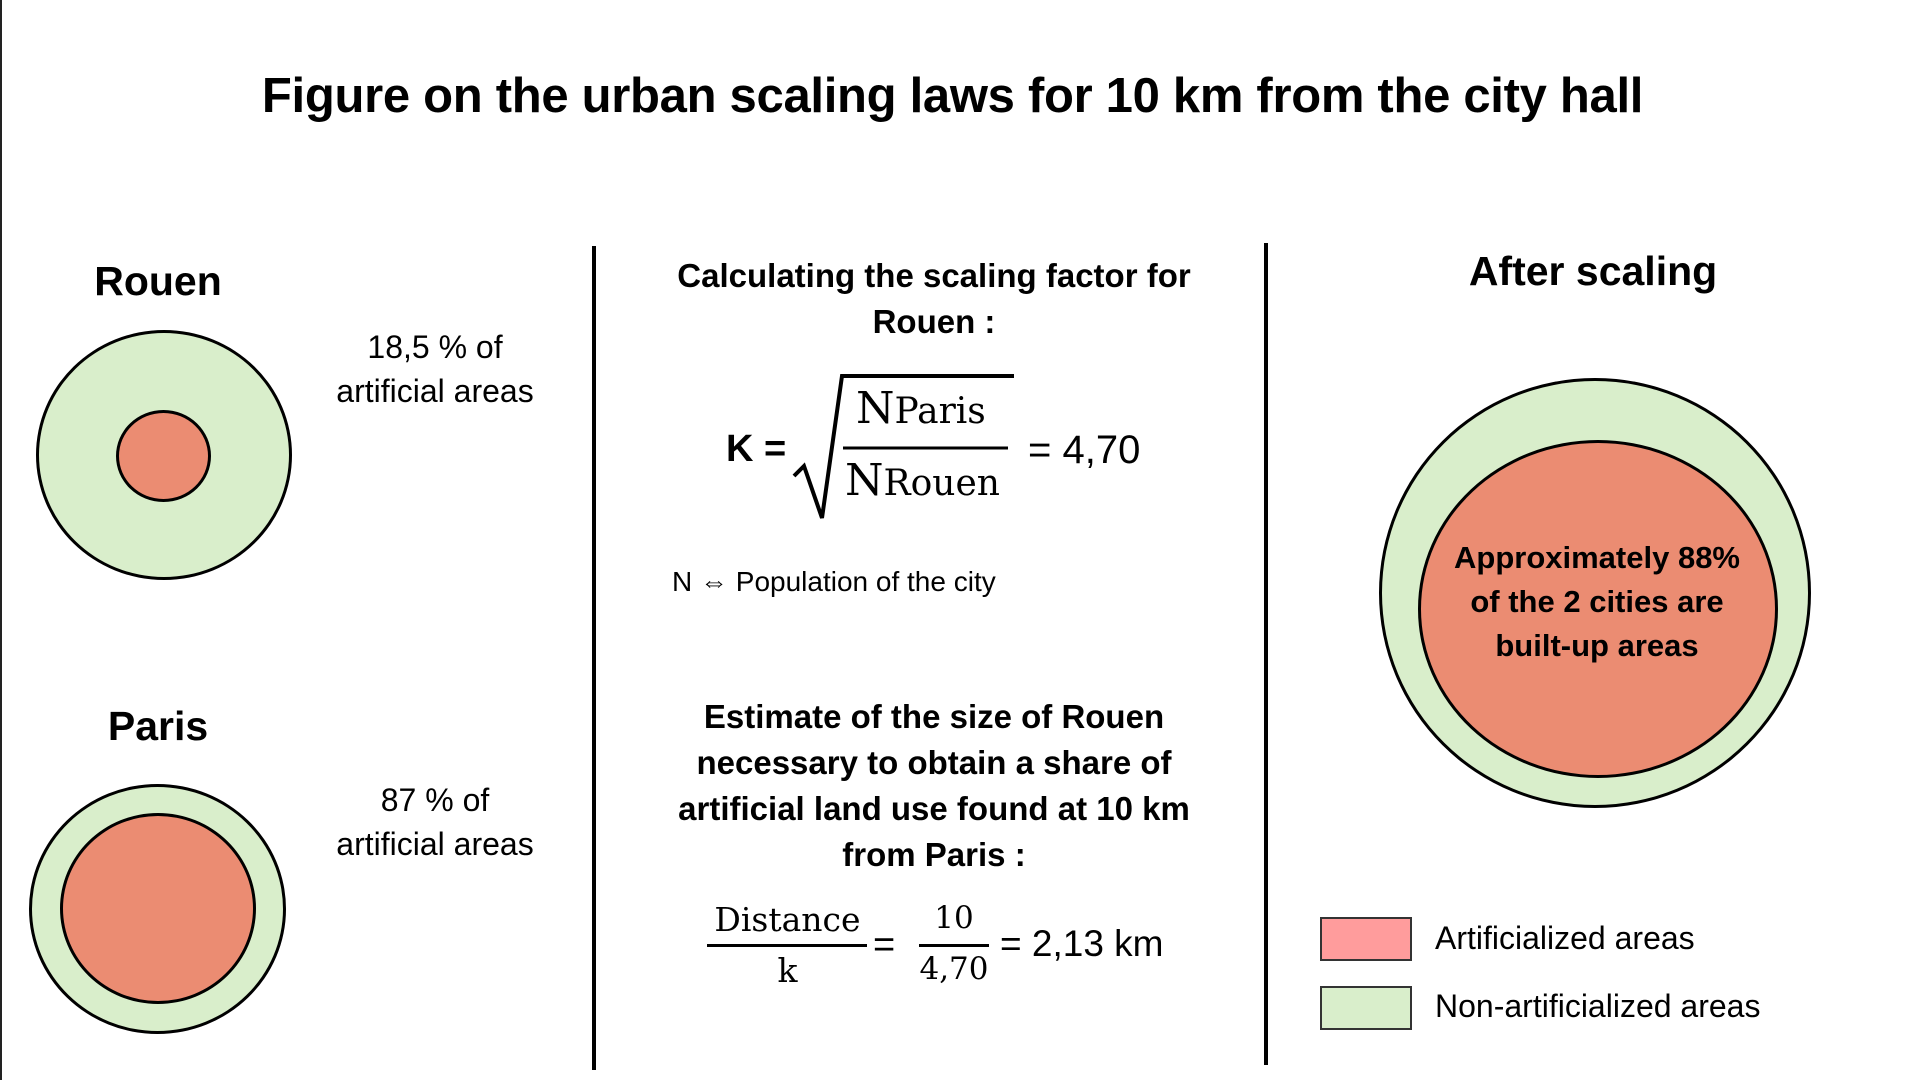  I want to click on legend-label-artificial: Artificialized areas, so click(1565, 938).